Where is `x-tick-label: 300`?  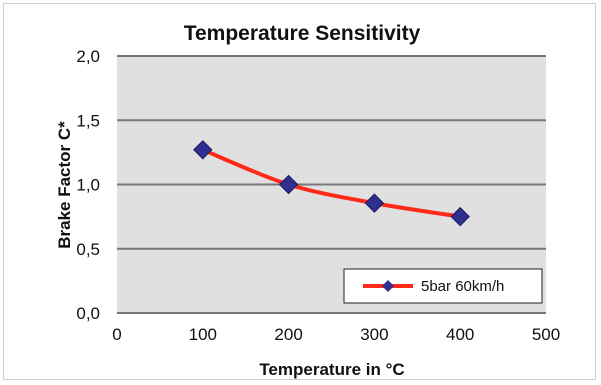
x-tick-label: 300 is located at coordinates (374, 334).